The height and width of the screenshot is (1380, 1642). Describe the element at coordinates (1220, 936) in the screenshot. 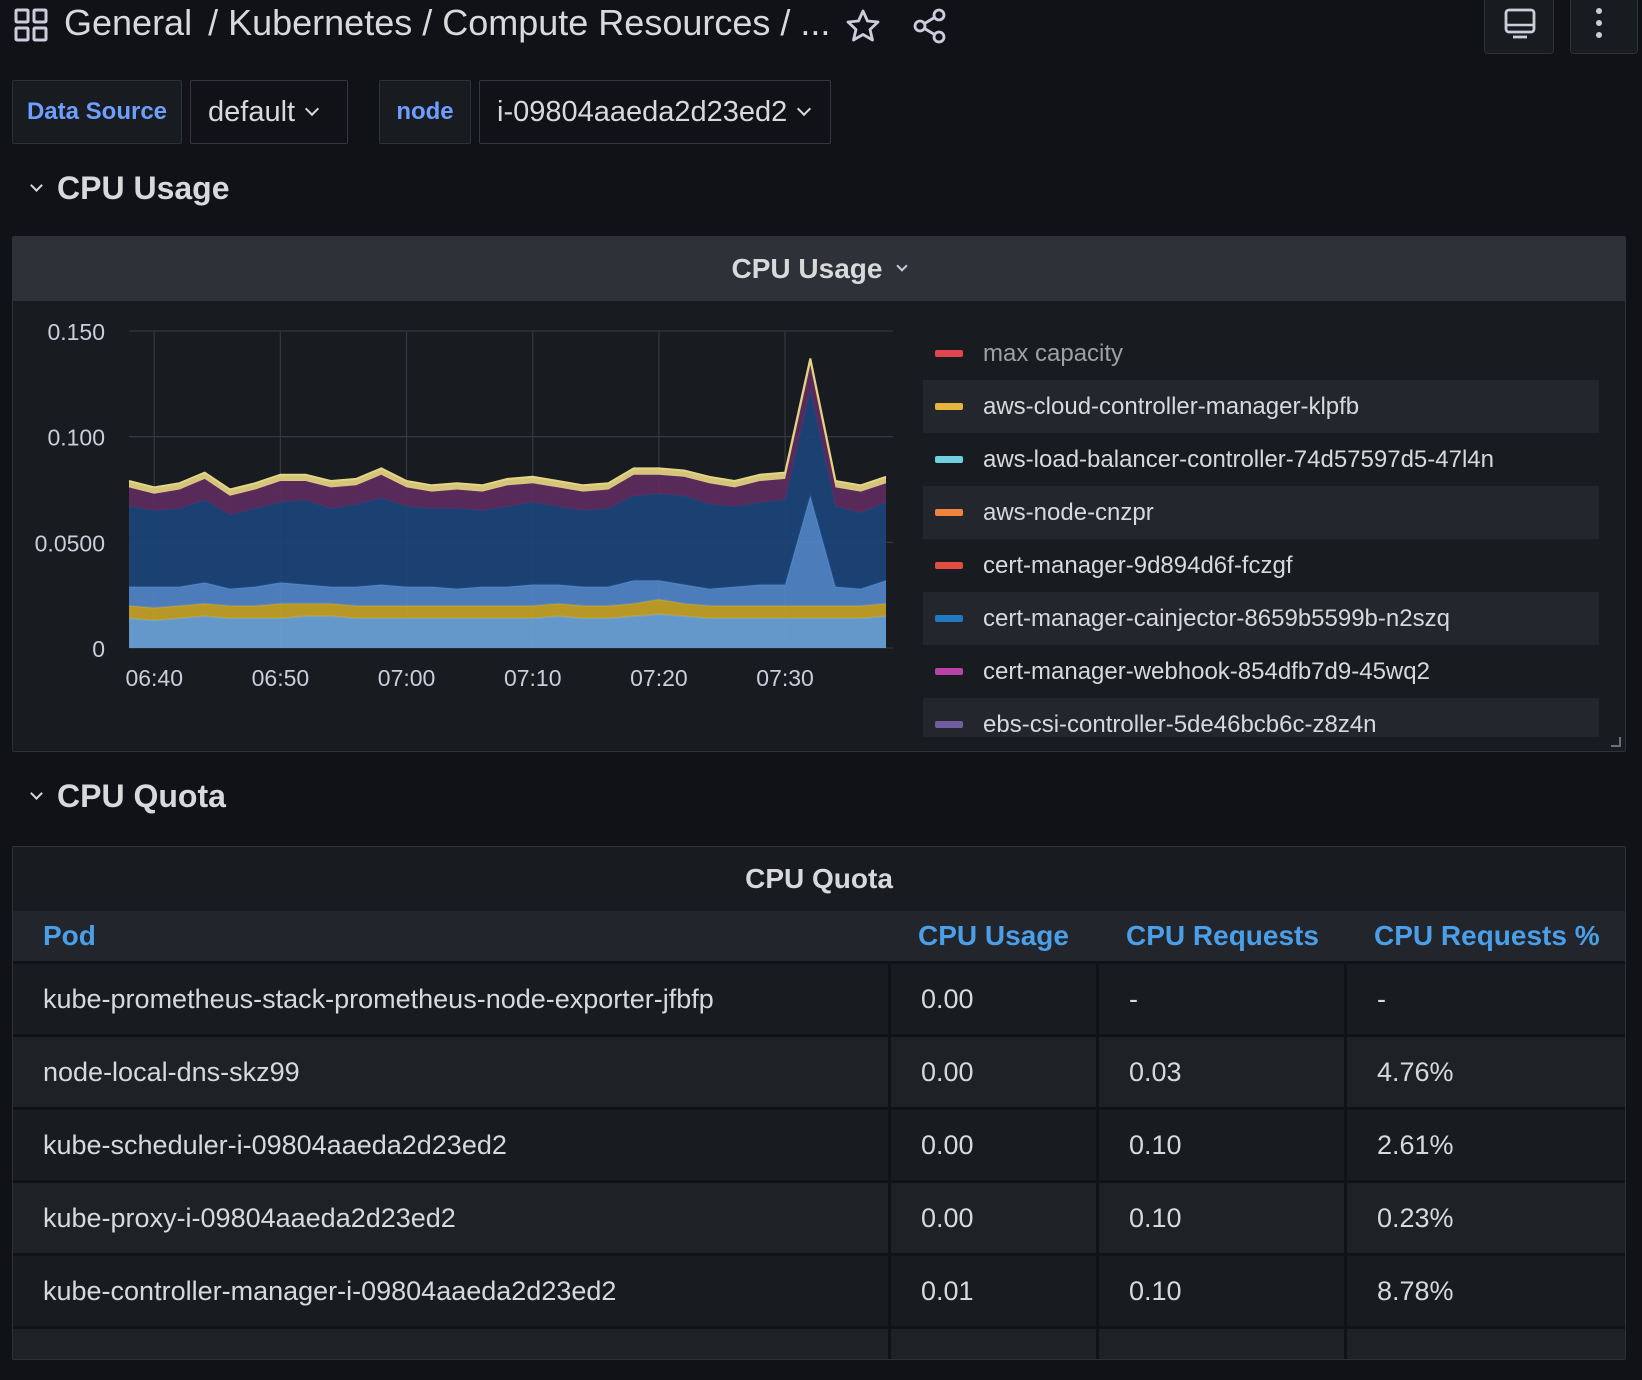

I see `column-header-cpu-requests: CPU Requests` at that location.